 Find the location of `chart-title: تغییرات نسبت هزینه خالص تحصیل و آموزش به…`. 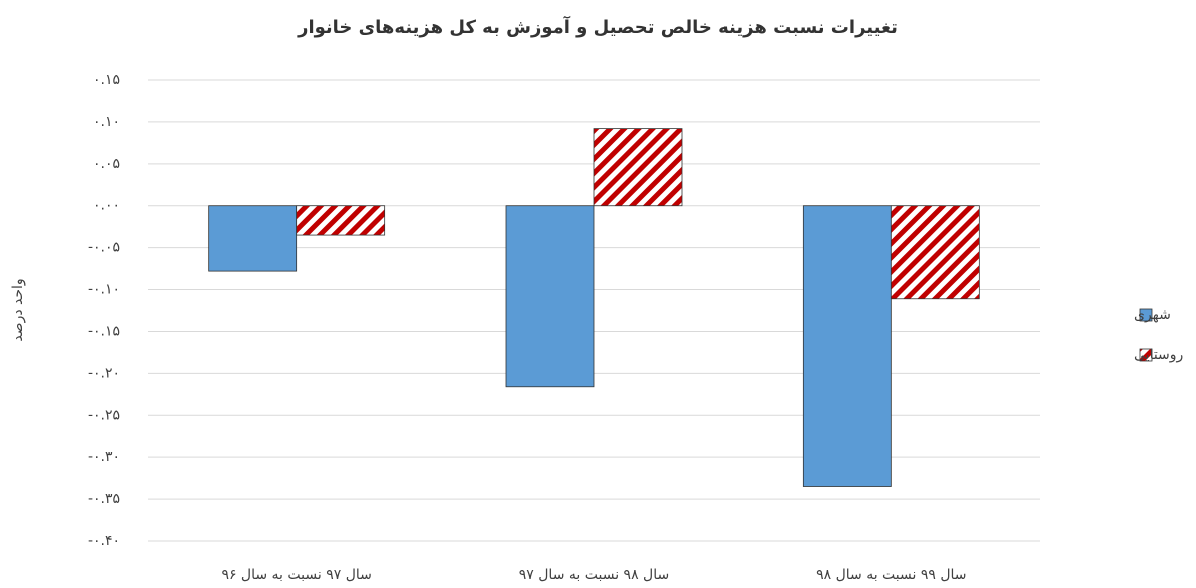

chart-title: تغییرات نسبت هزینه خالص تحصیل و آموزش به… is located at coordinates (597, 26).